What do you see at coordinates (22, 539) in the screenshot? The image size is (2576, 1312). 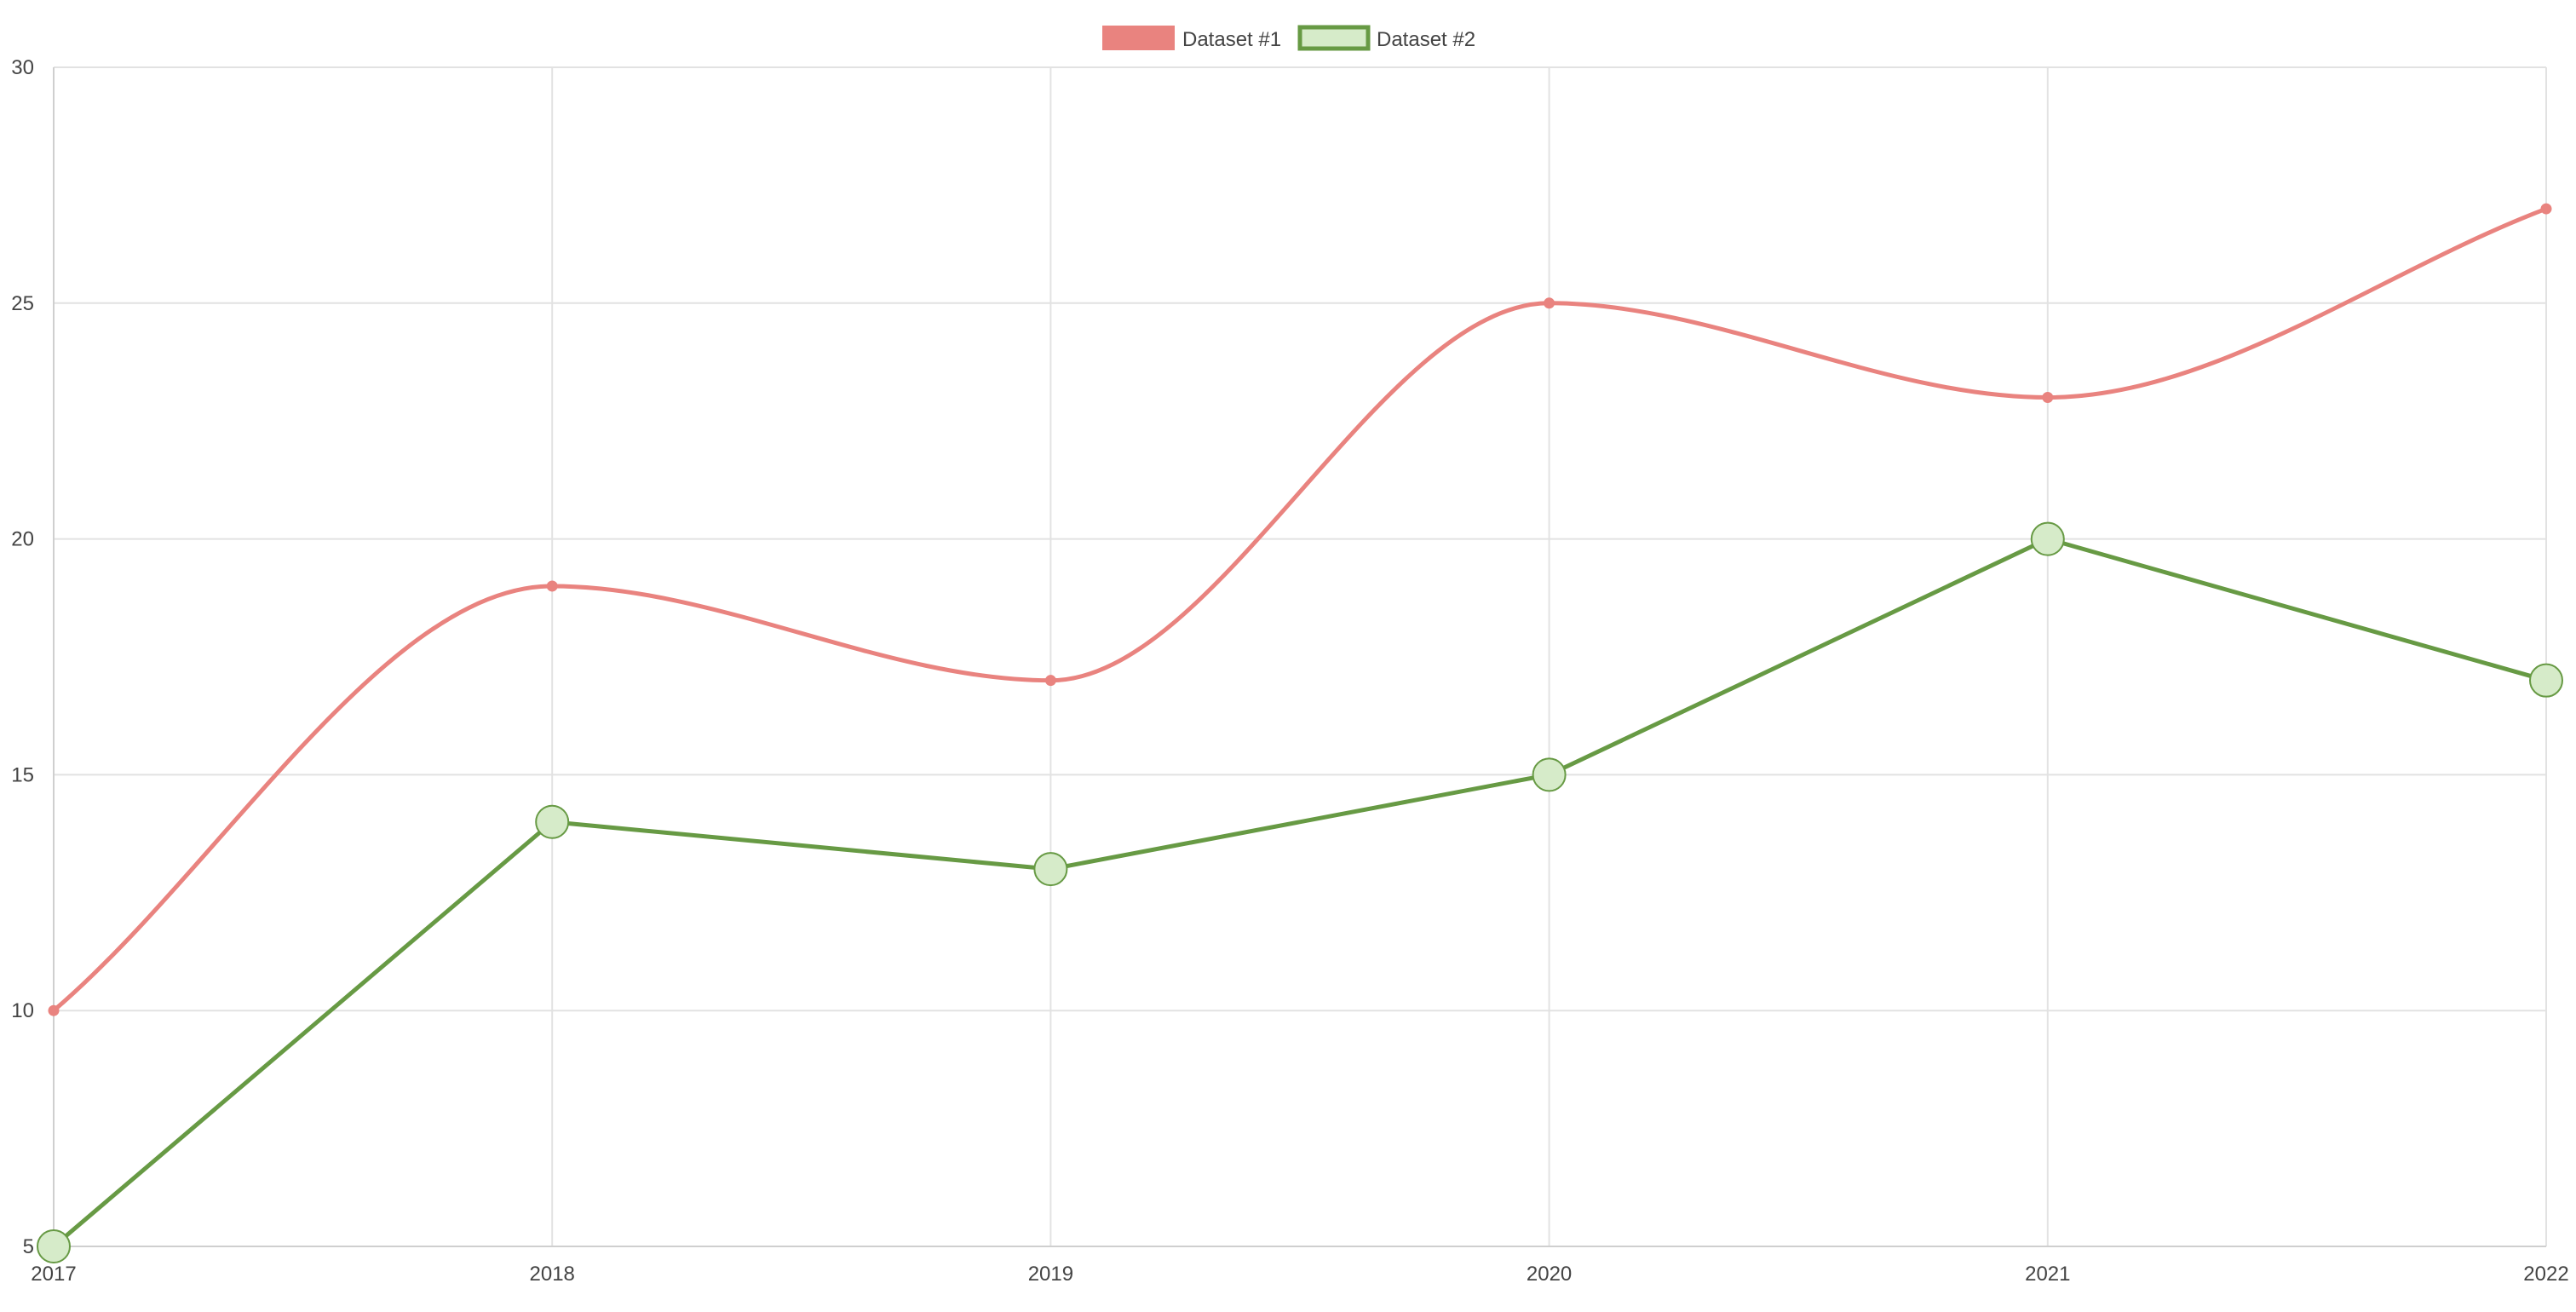 I see `y-tick-label: 20` at bounding box center [22, 539].